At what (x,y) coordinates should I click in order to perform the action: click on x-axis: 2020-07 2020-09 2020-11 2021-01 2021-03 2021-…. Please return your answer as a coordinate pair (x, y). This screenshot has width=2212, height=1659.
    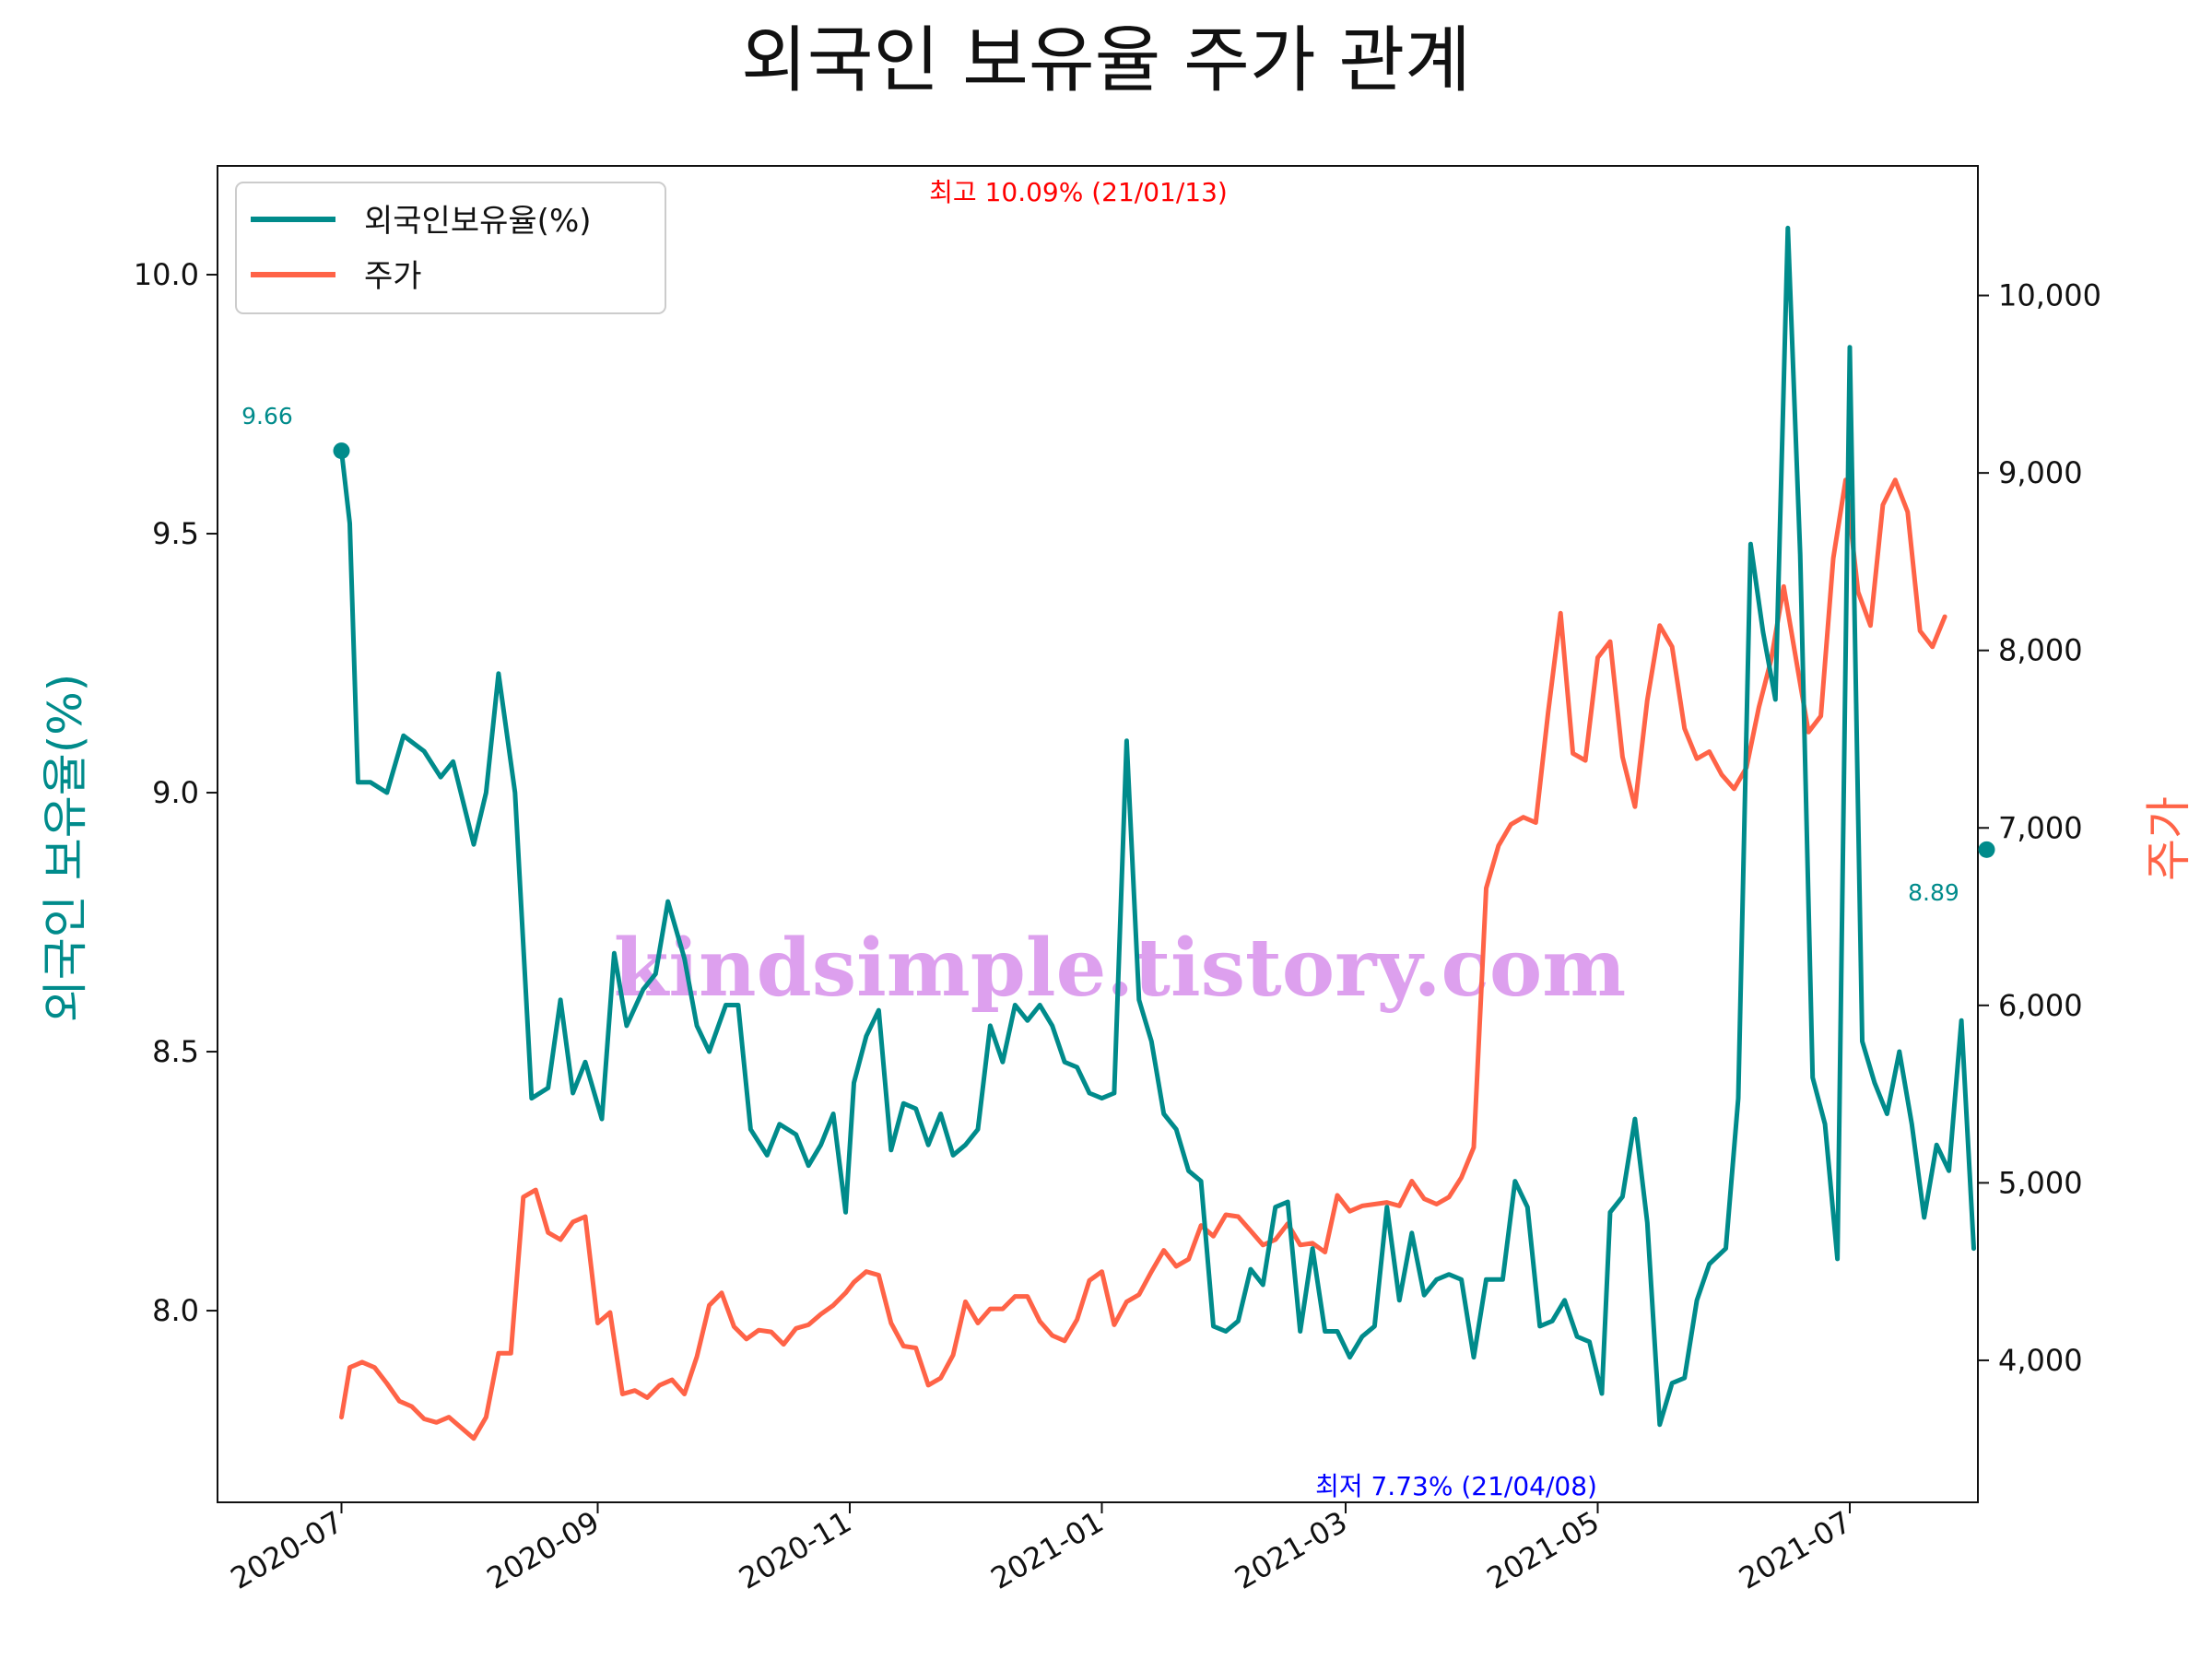
    Looking at the image, I should click on (1041, 1549).